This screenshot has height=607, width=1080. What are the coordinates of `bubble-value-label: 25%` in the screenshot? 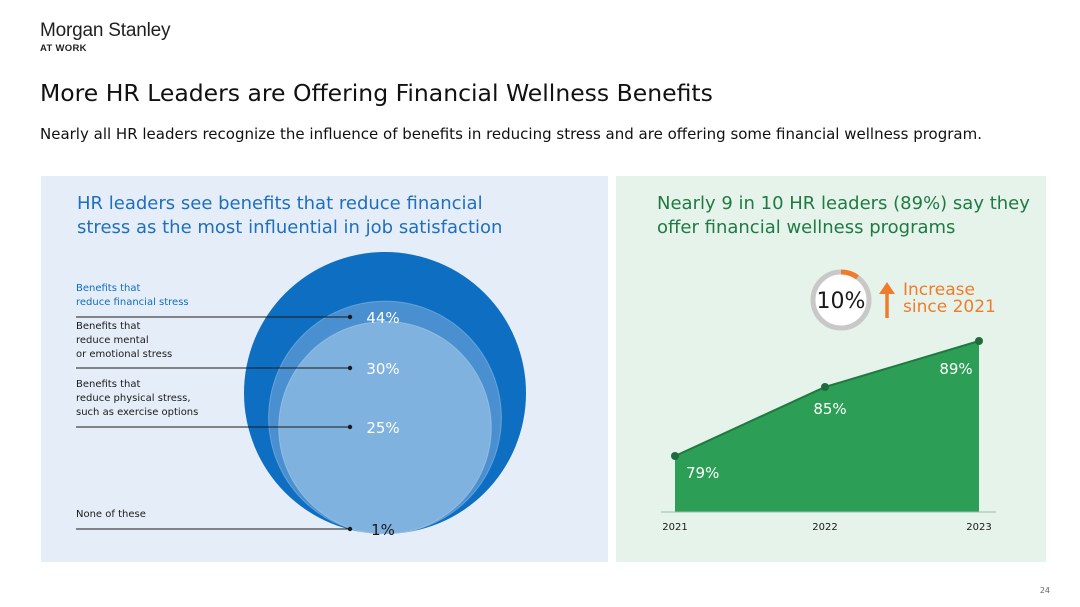 It's located at (382, 428).